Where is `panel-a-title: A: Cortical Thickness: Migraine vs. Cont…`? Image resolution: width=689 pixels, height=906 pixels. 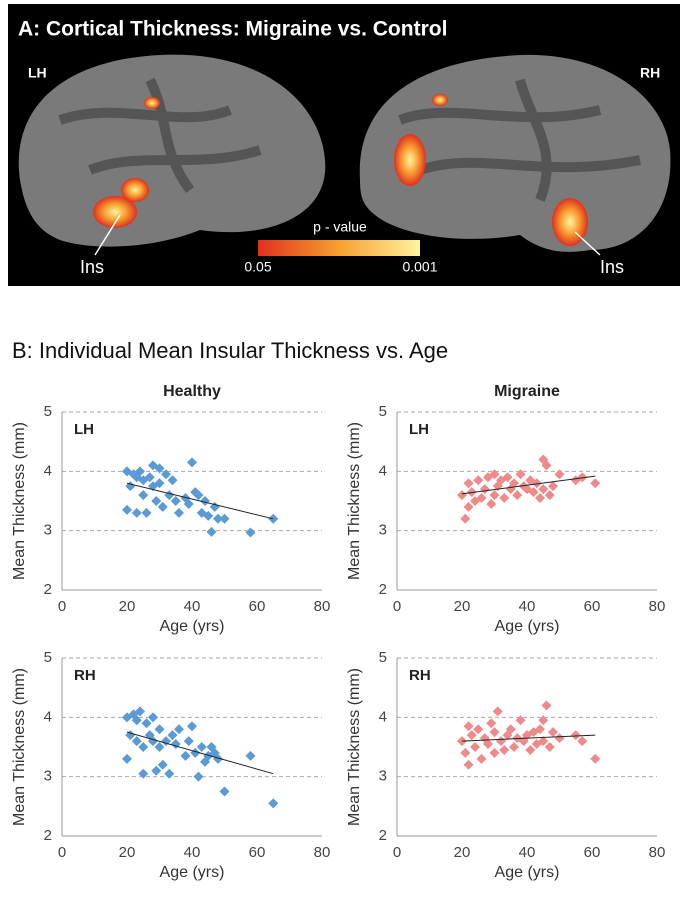
panel-a-title: A: Cortical Thickness: Migraine vs. Cont… is located at coordinates (232, 29).